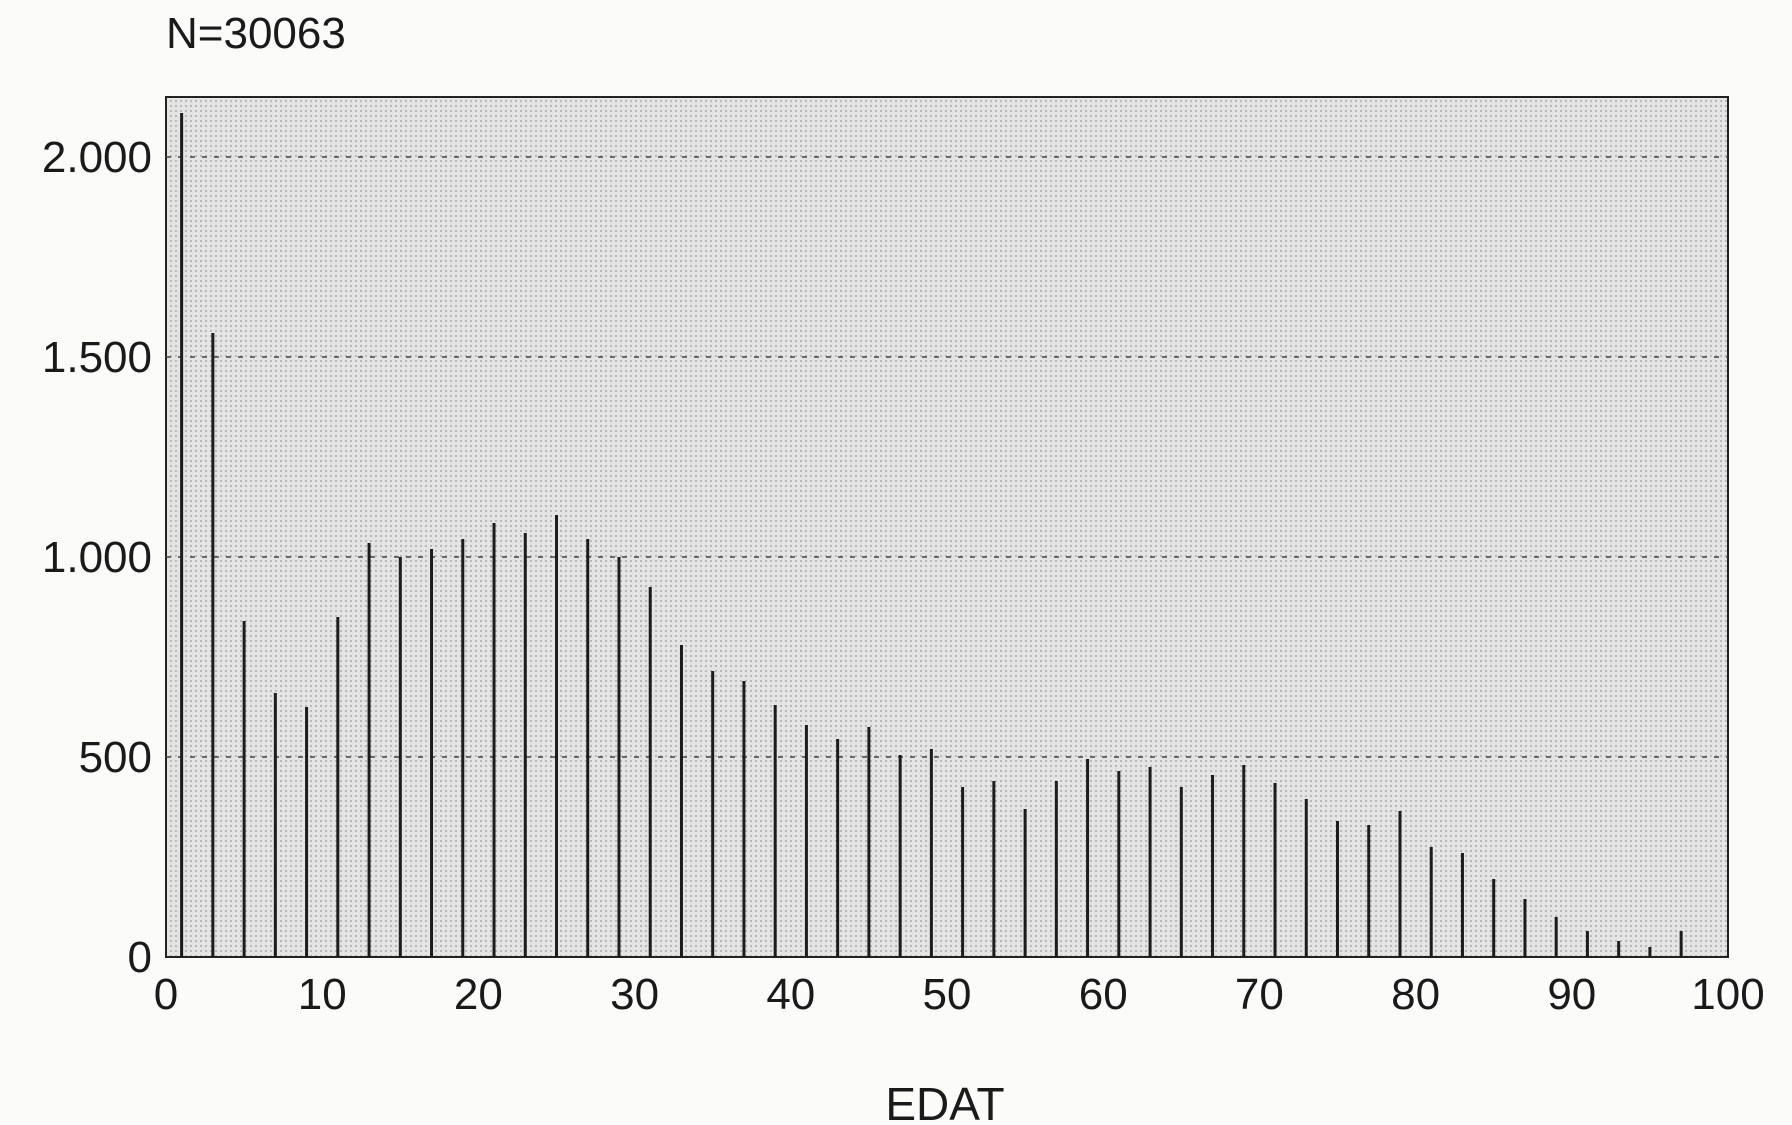  I want to click on x-tick-label: 100, so click(1727, 994).